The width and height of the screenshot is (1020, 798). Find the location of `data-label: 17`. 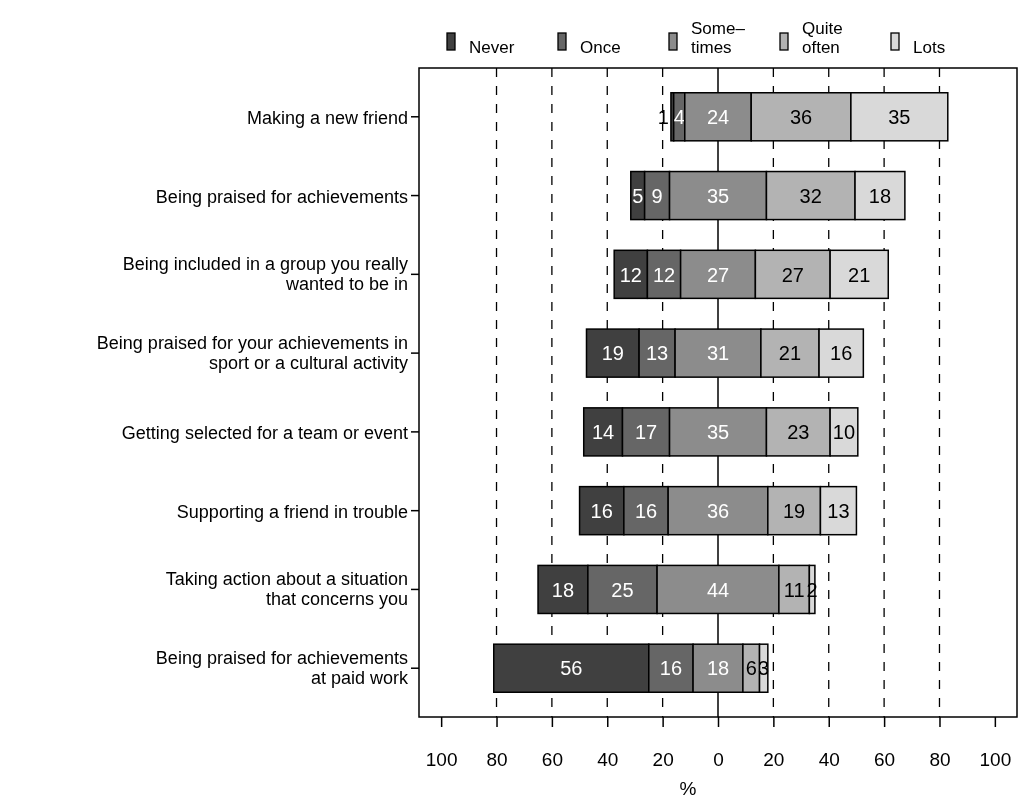

data-label: 17 is located at coordinates (646, 432).